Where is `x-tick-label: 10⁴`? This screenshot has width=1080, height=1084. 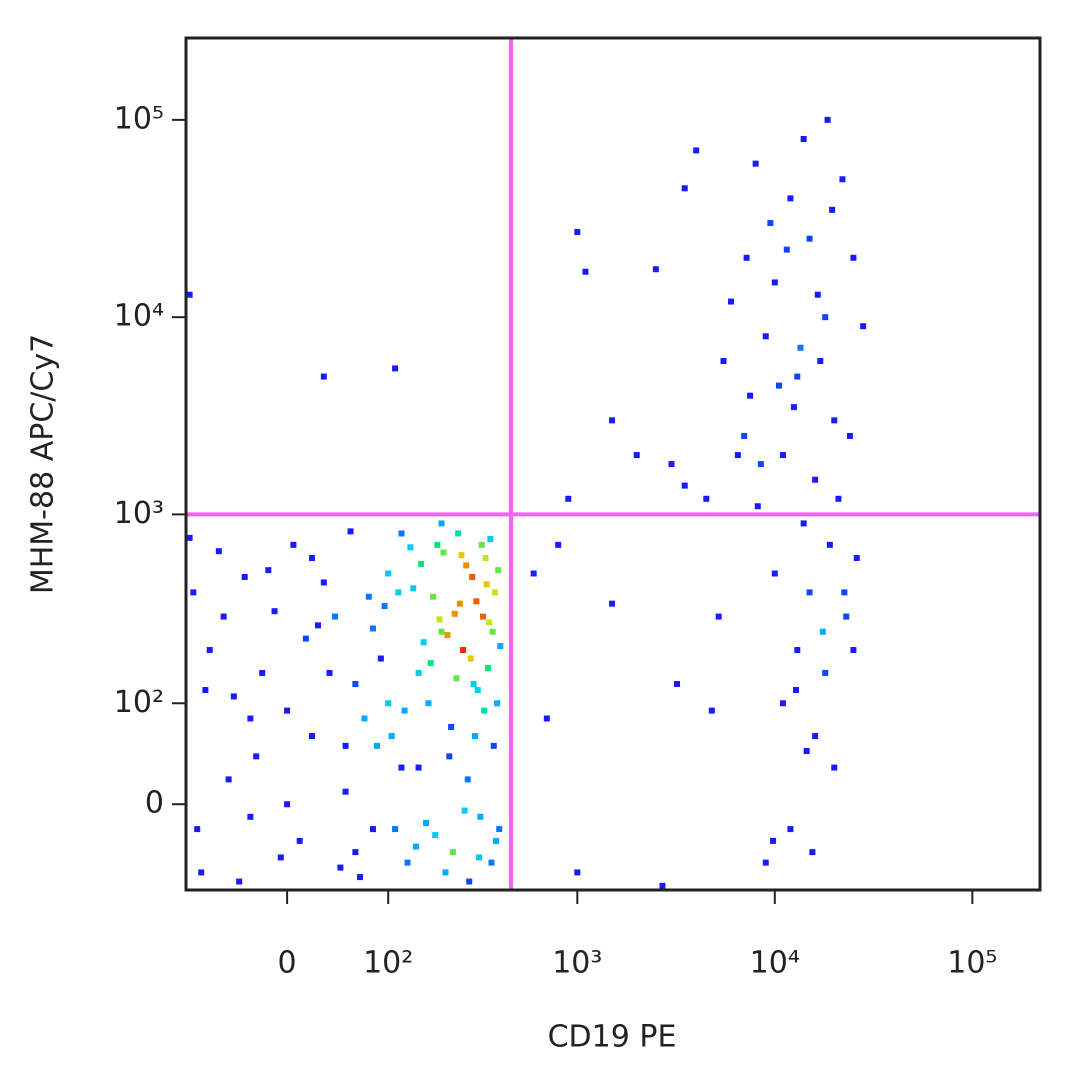
x-tick-label: 10⁴ is located at coordinates (775, 963).